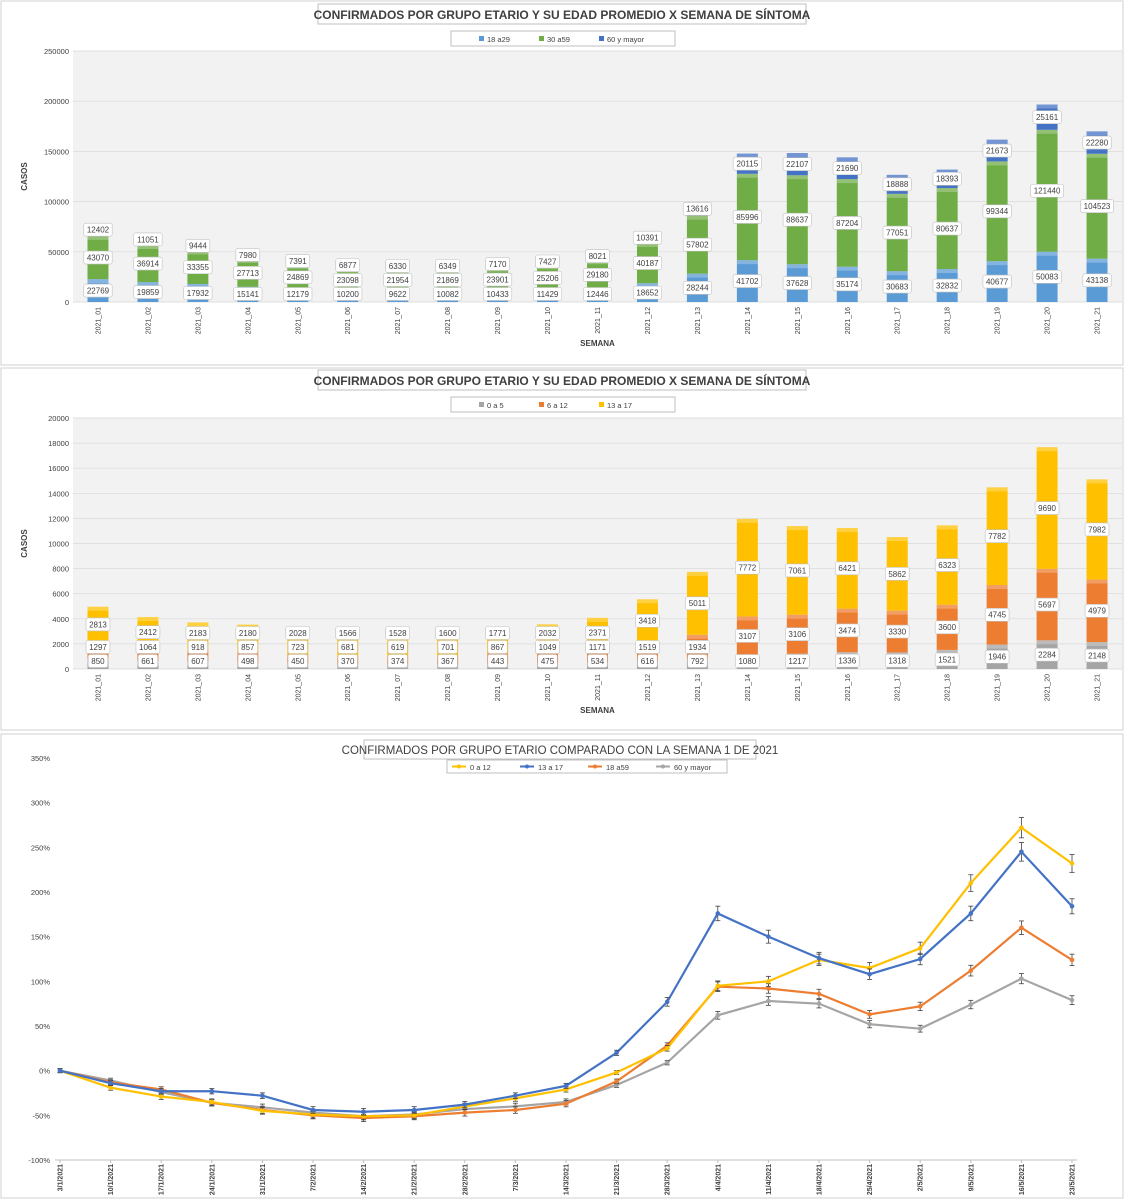 The width and height of the screenshot is (1125, 1200). What do you see at coordinates (56, 51) in the screenshot?
I see `y-tick-label: 250000` at bounding box center [56, 51].